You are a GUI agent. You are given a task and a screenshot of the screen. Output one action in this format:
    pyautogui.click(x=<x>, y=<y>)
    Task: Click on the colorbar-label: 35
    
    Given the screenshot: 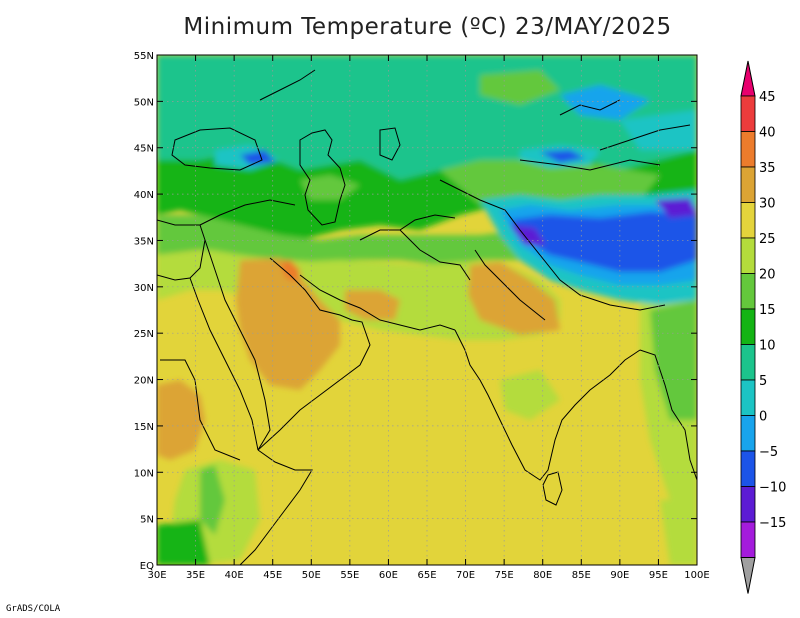 What is the action you would take?
    pyautogui.click(x=767, y=168)
    